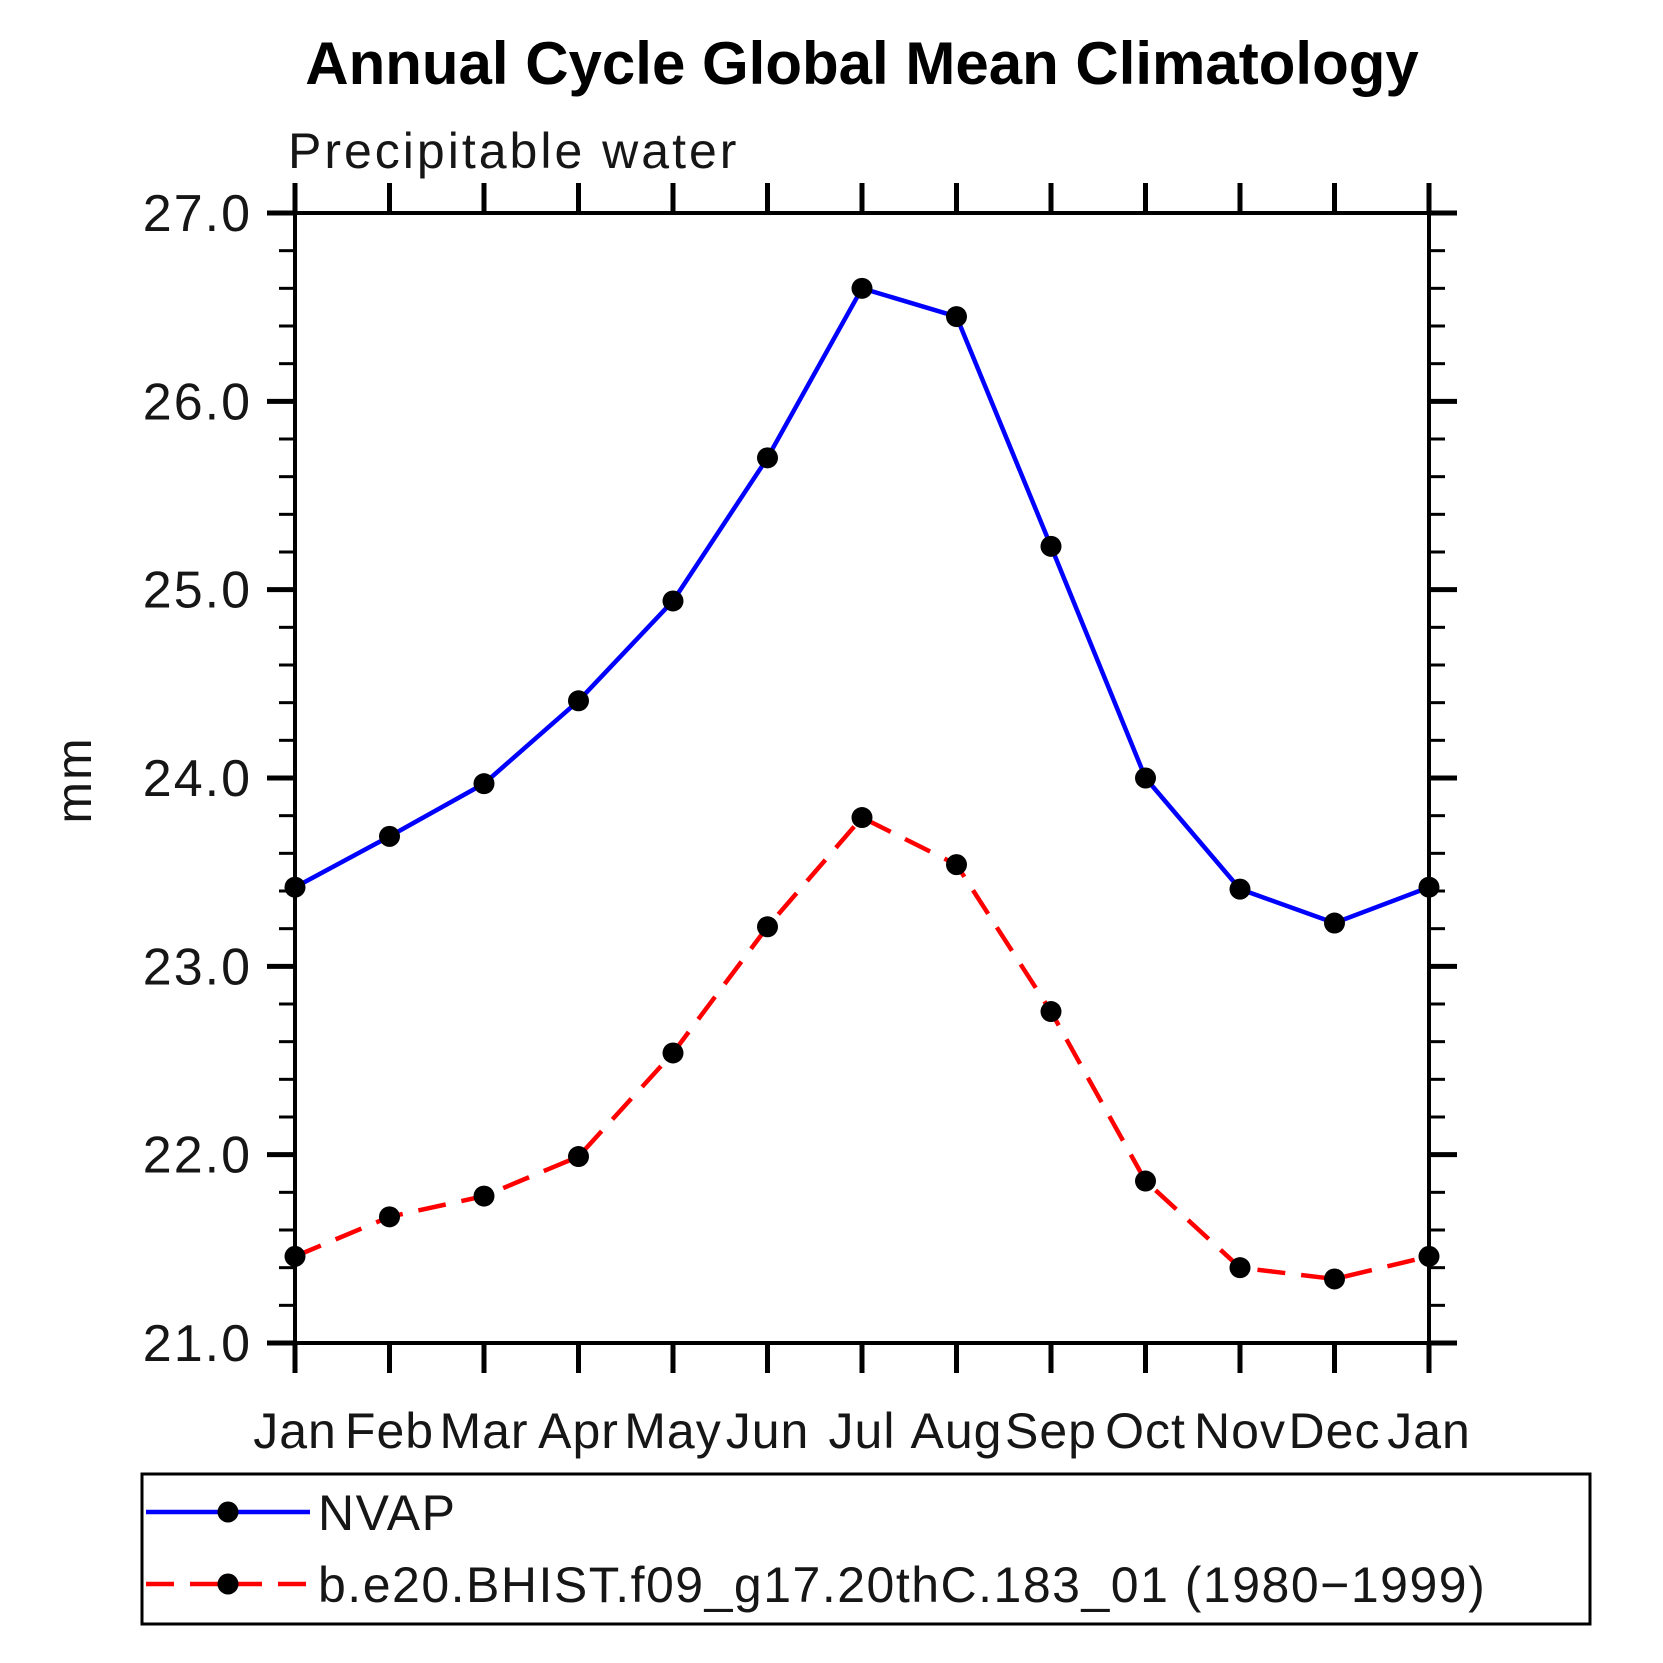 Image resolution: width=1663 pixels, height=1663 pixels. Describe the element at coordinates (197, 591) in the screenshot. I see `y-tick-label: 25.0` at that location.